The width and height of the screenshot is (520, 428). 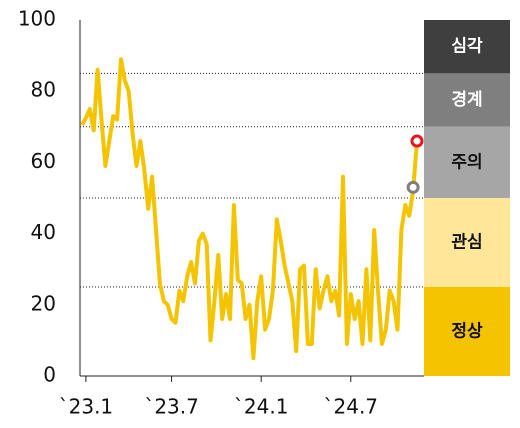 I want to click on x-tick-label: `24.7, so click(x=351, y=407).